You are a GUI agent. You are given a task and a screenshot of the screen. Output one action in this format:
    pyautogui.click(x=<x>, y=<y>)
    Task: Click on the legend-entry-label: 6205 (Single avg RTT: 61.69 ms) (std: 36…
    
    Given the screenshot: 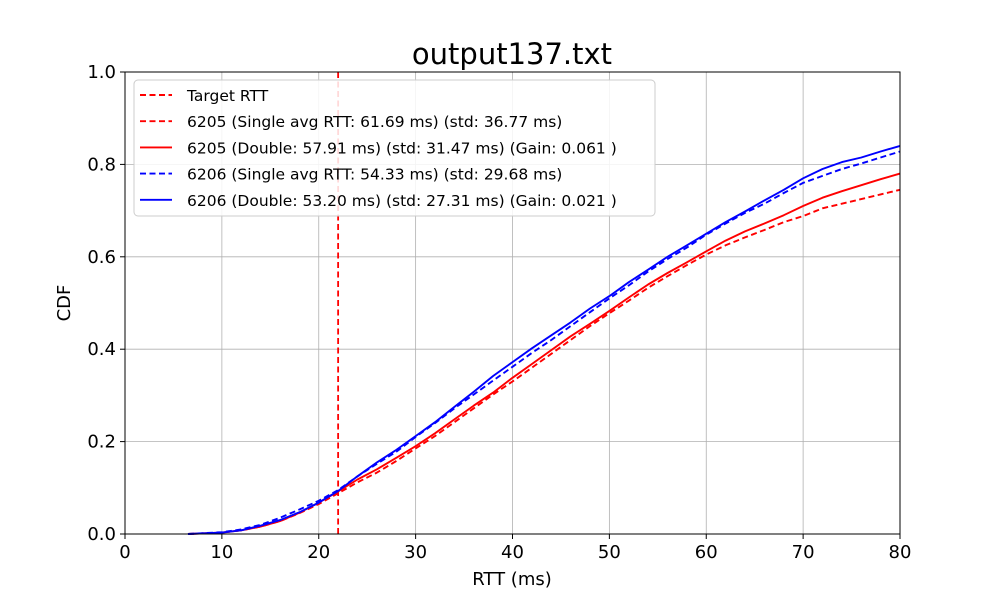 What is the action you would take?
    pyautogui.click(x=374, y=122)
    